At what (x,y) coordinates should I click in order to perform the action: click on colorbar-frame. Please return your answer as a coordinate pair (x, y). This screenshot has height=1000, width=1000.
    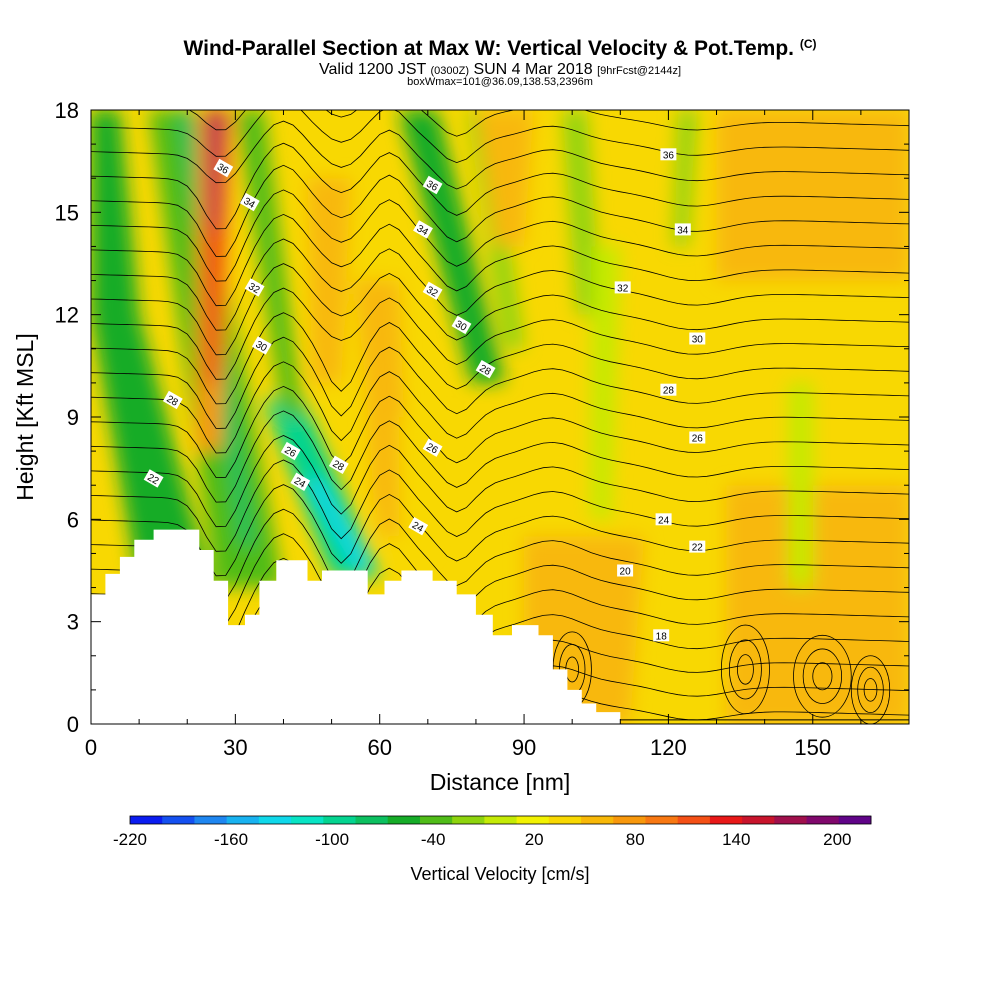
    Looking at the image, I should click on (500, 820).